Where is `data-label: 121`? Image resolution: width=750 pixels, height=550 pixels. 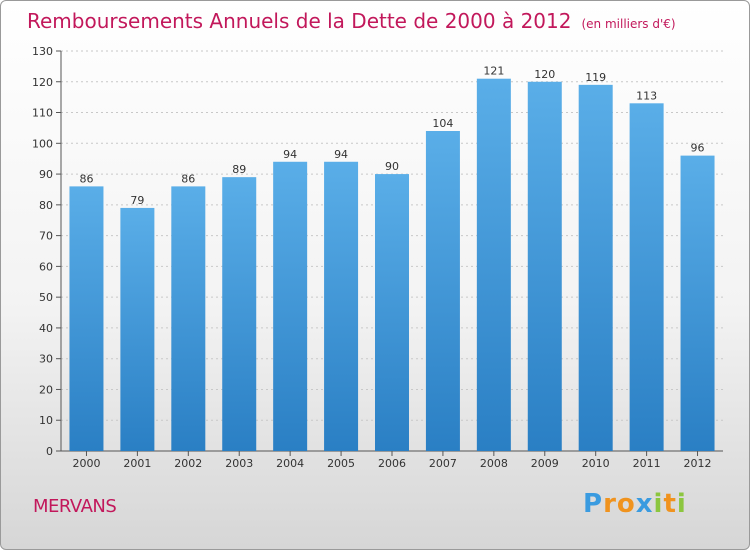 data-label: 121 is located at coordinates (493, 71).